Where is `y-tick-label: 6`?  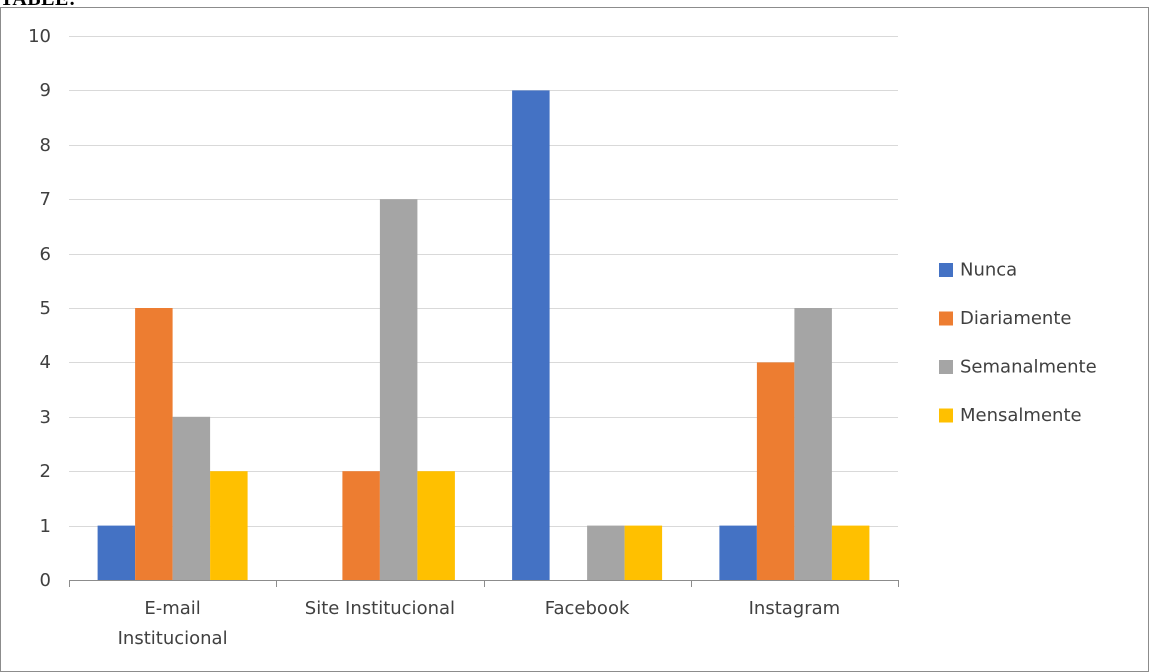 y-tick-label: 6 is located at coordinates (45, 254).